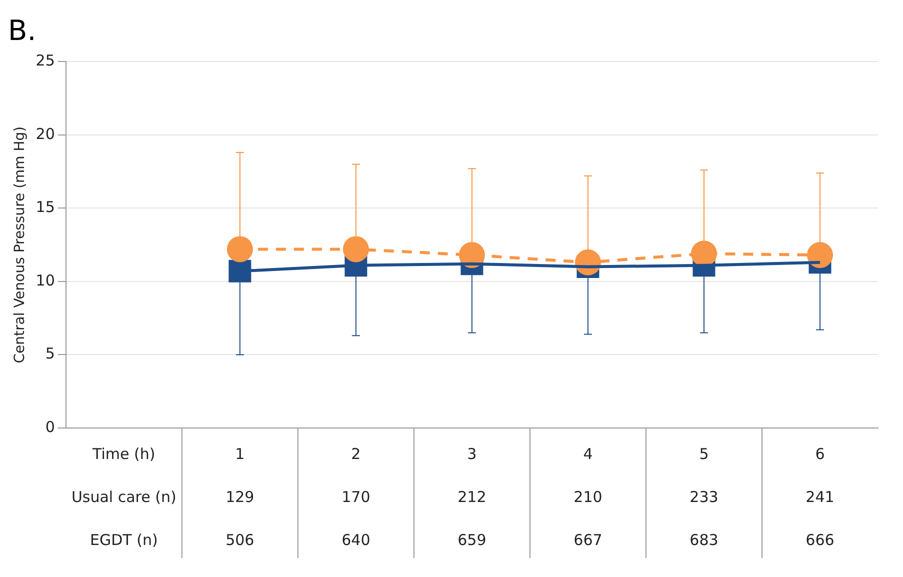 The image size is (903, 577). What do you see at coordinates (240, 497) in the screenshot?
I see `text: 129` at bounding box center [240, 497].